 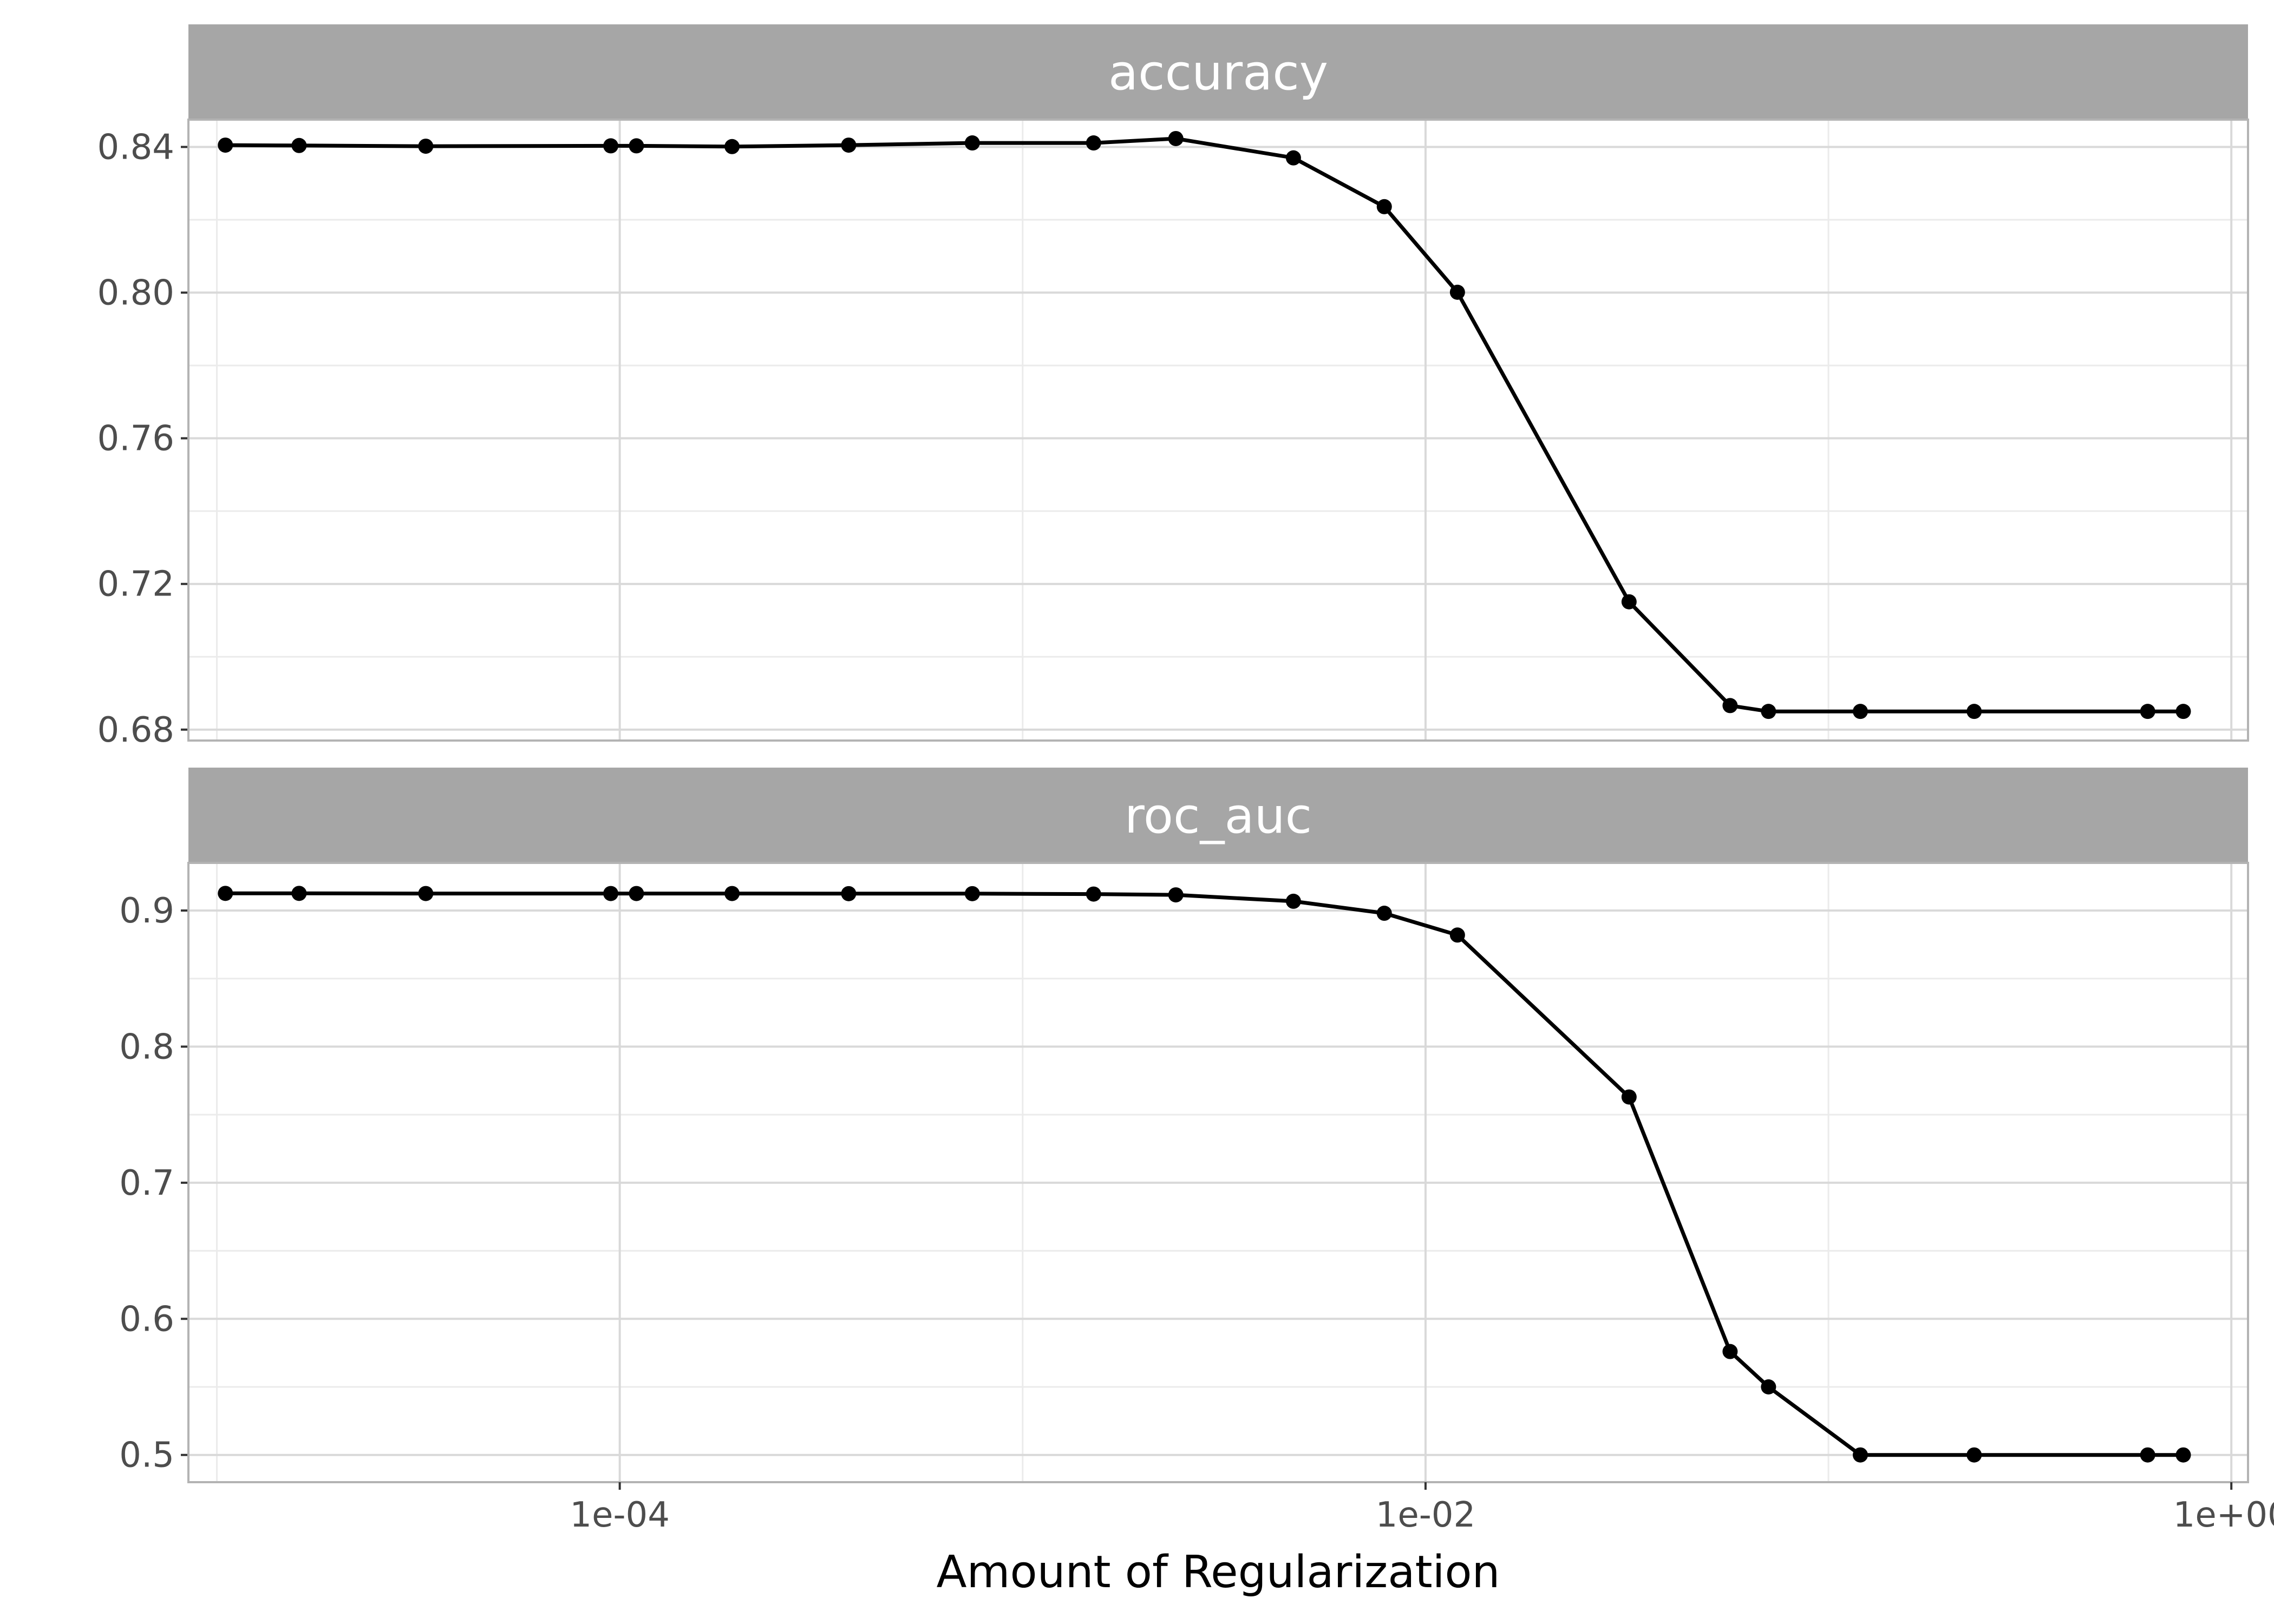 What do you see at coordinates (136, 585) in the screenshot?
I see `y-tick-label: 0.72` at bounding box center [136, 585].